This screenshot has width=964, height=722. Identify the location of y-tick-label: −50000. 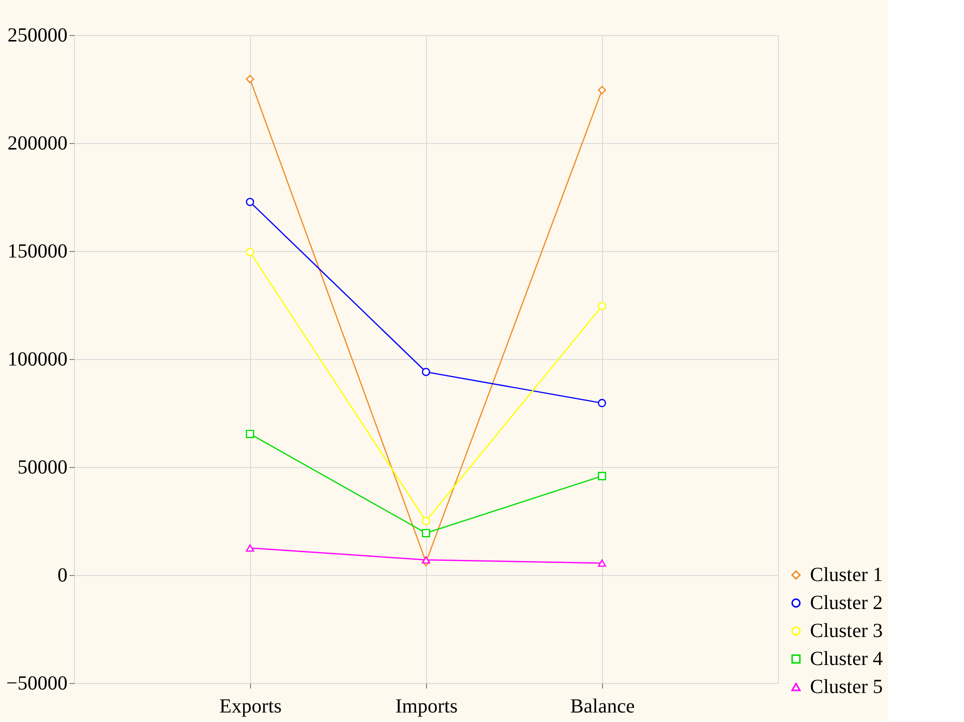
(37, 683).